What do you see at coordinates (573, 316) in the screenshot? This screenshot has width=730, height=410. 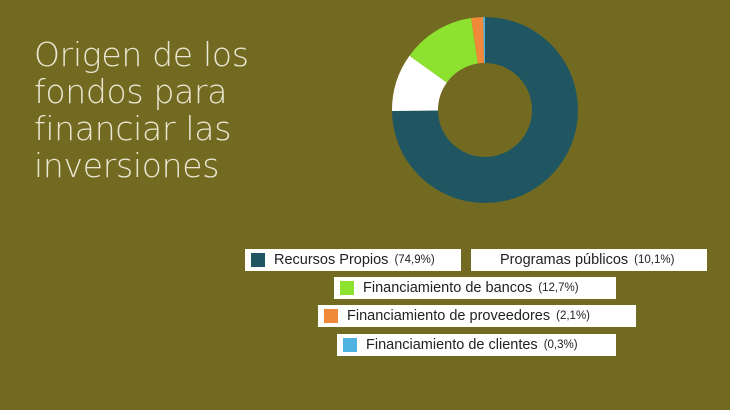 I see `legend-percent: (2,1%)` at bounding box center [573, 316].